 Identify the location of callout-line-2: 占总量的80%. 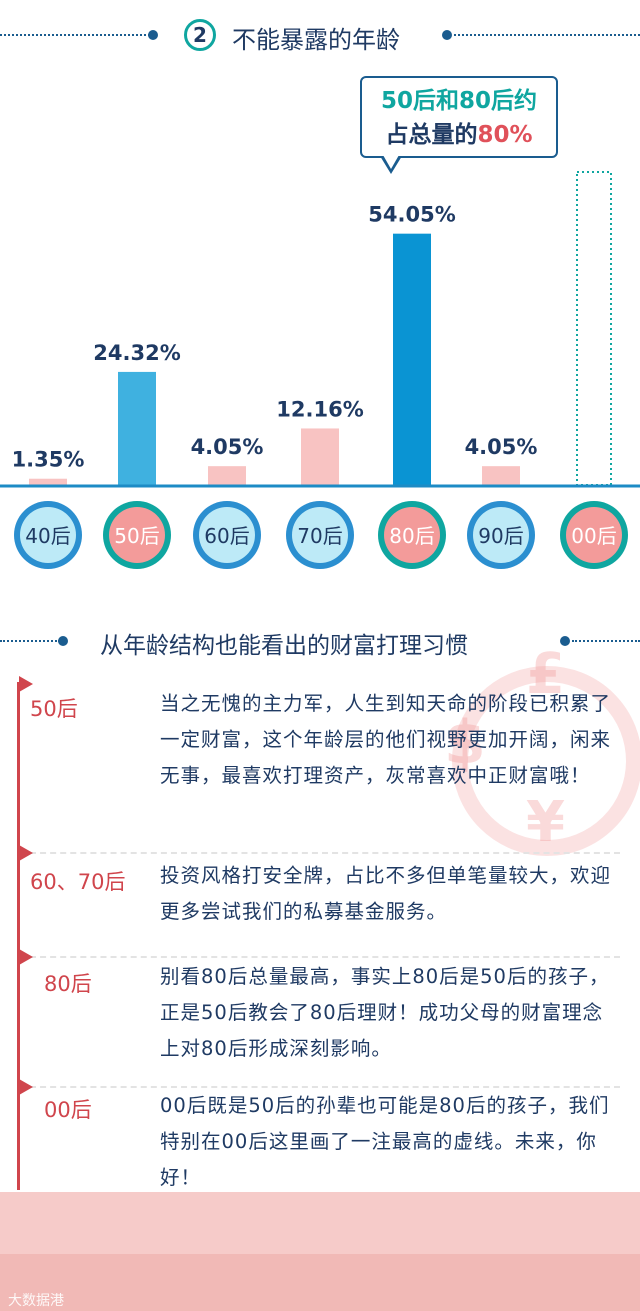
(459, 135).